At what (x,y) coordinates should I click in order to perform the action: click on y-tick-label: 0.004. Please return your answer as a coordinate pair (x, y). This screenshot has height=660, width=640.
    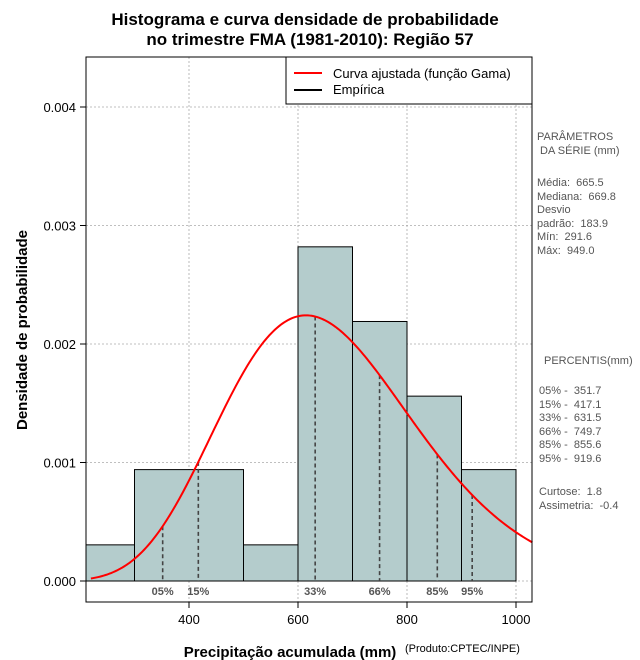
    Looking at the image, I should click on (59, 107).